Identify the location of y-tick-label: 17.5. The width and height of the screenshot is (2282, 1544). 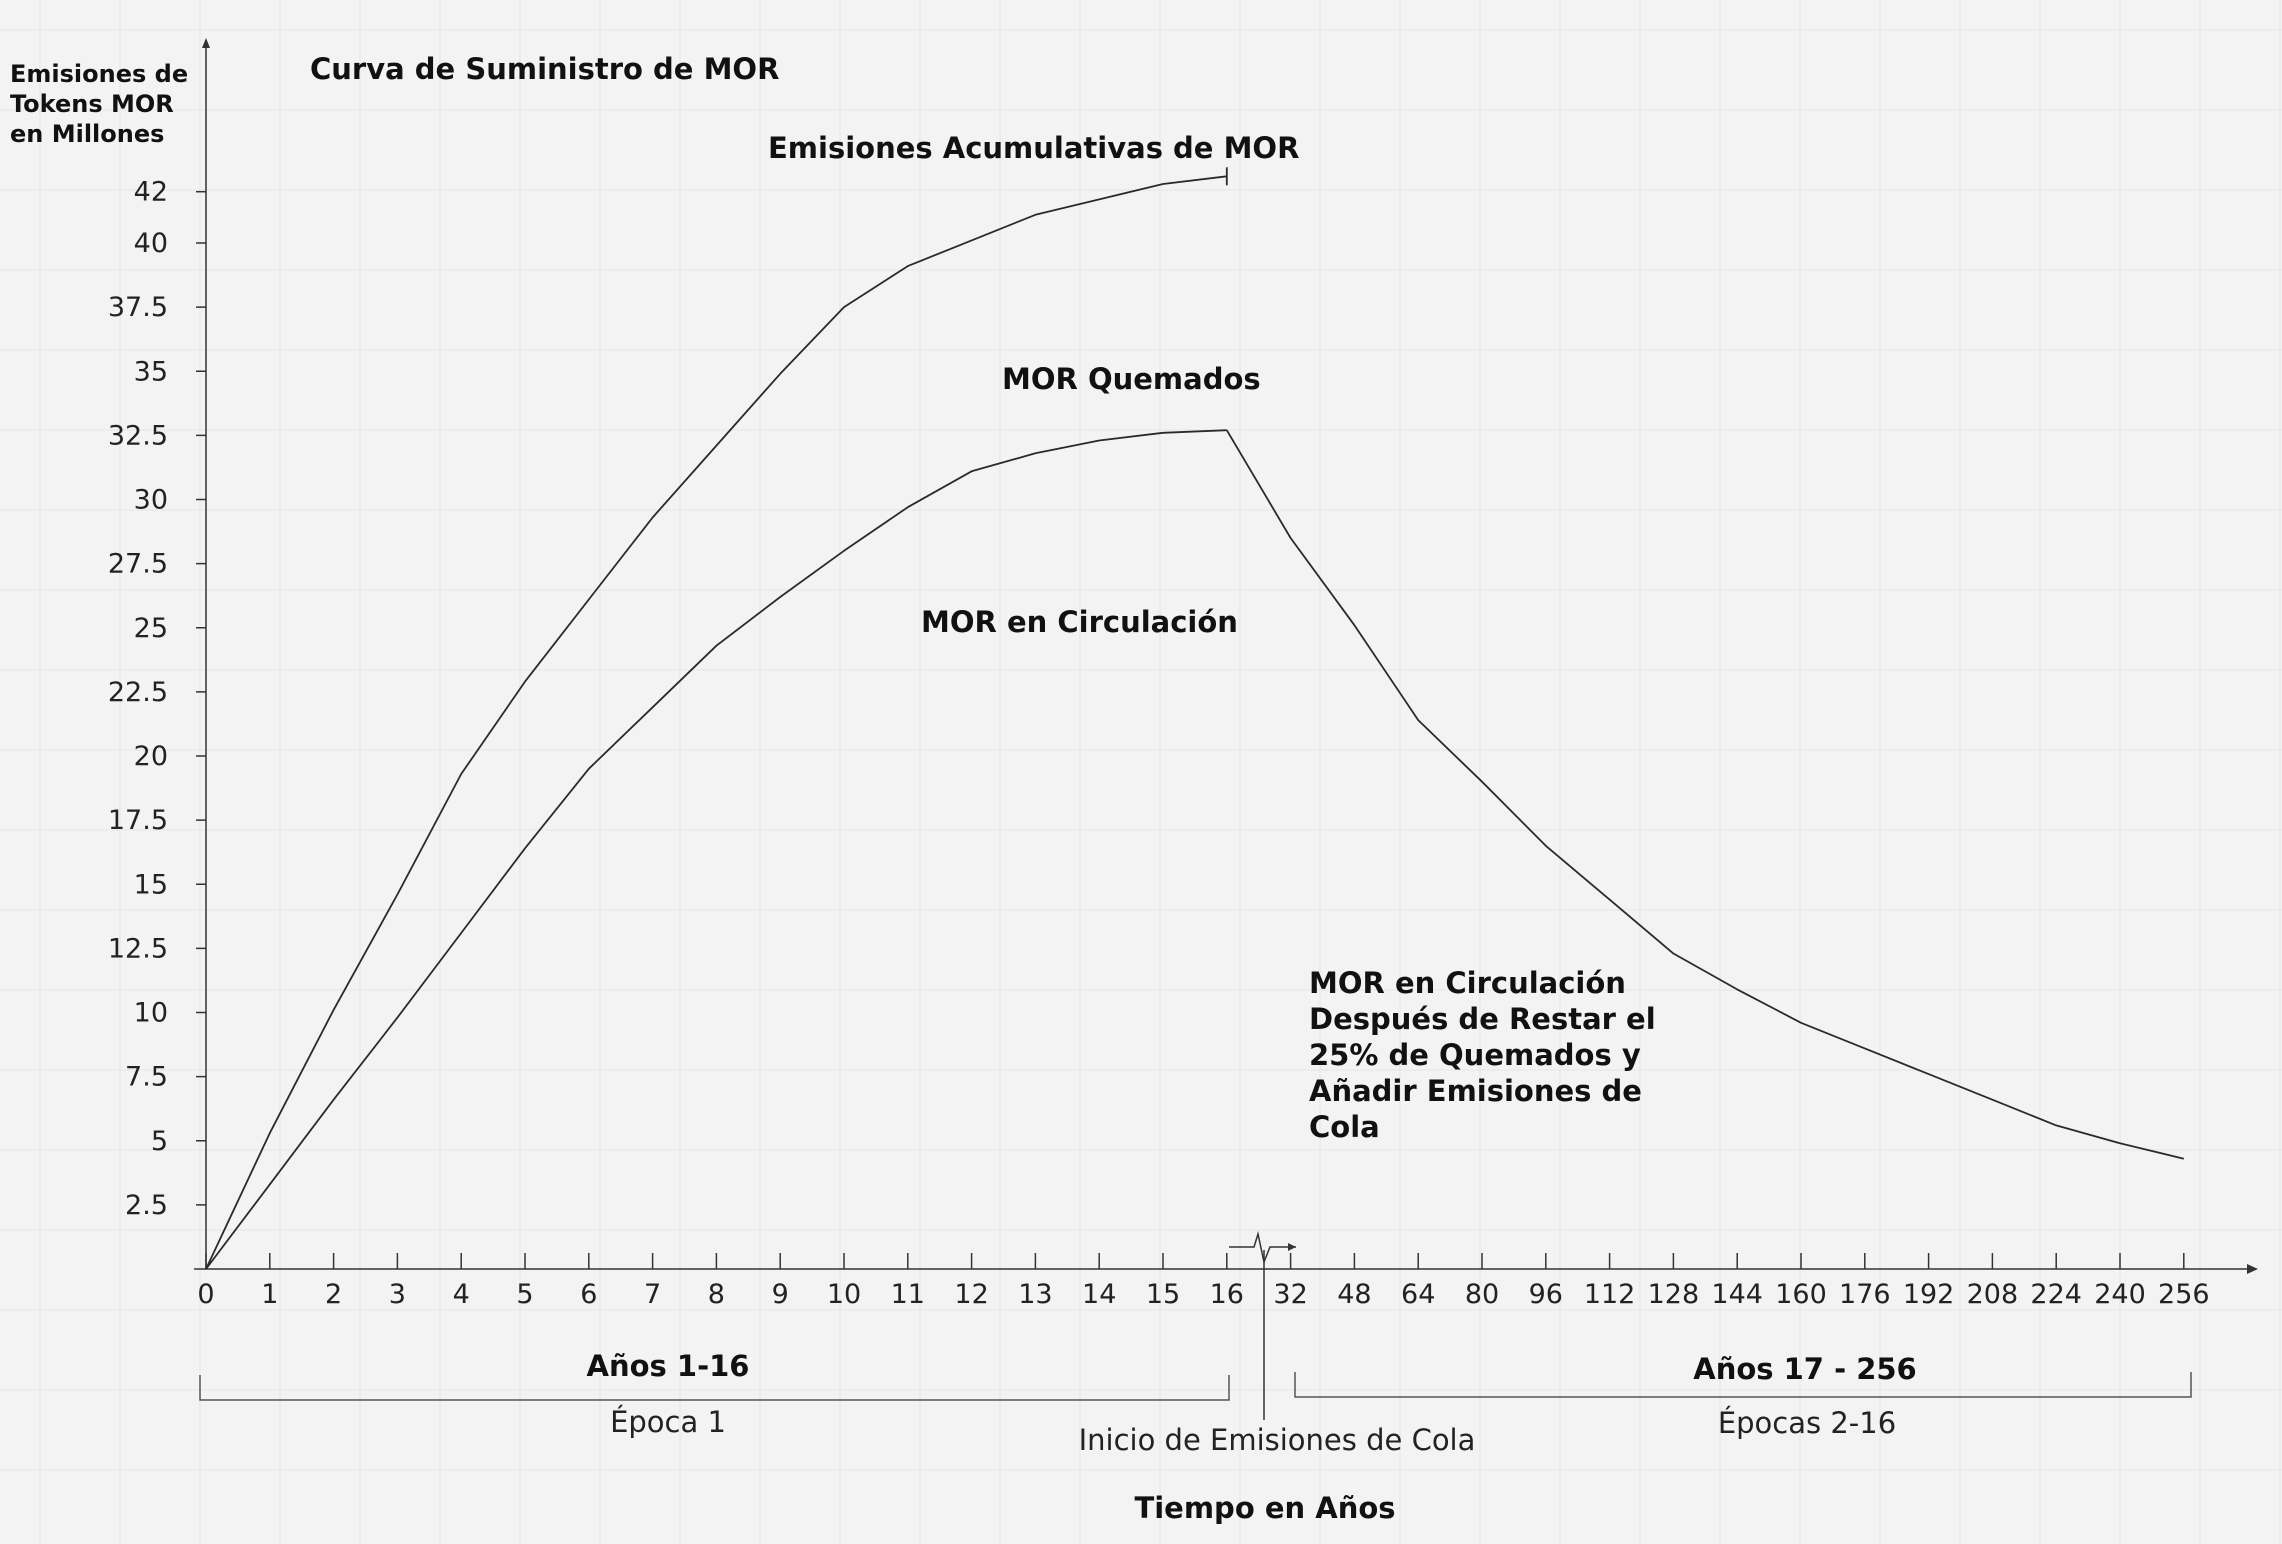
(138, 820).